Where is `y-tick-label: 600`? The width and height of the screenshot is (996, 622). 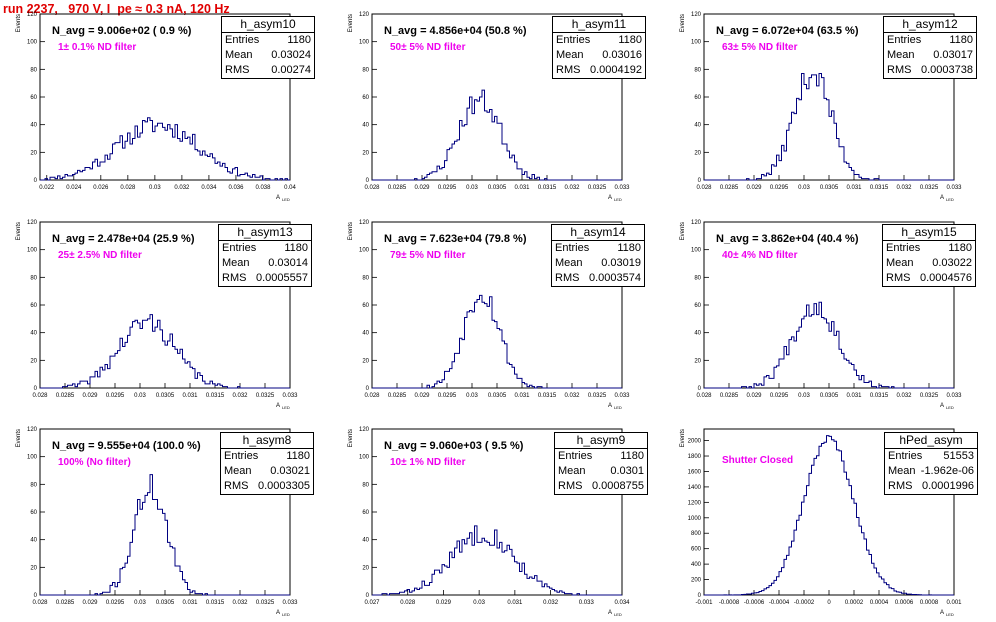
y-tick-label: 600 is located at coordinates (696, 550).